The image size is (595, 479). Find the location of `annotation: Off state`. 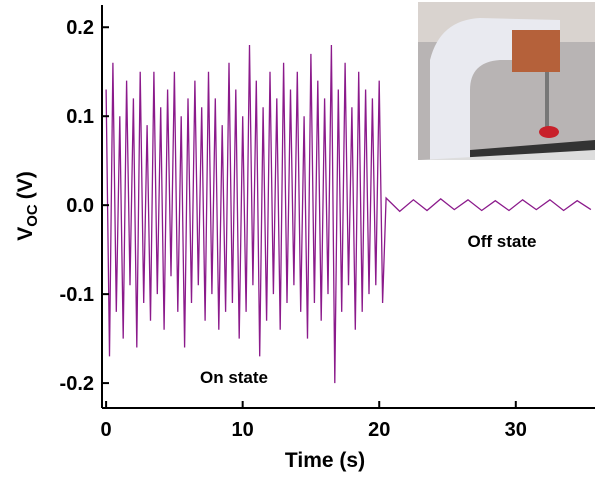

annotation: Off state is located at coordinates (502, 241).